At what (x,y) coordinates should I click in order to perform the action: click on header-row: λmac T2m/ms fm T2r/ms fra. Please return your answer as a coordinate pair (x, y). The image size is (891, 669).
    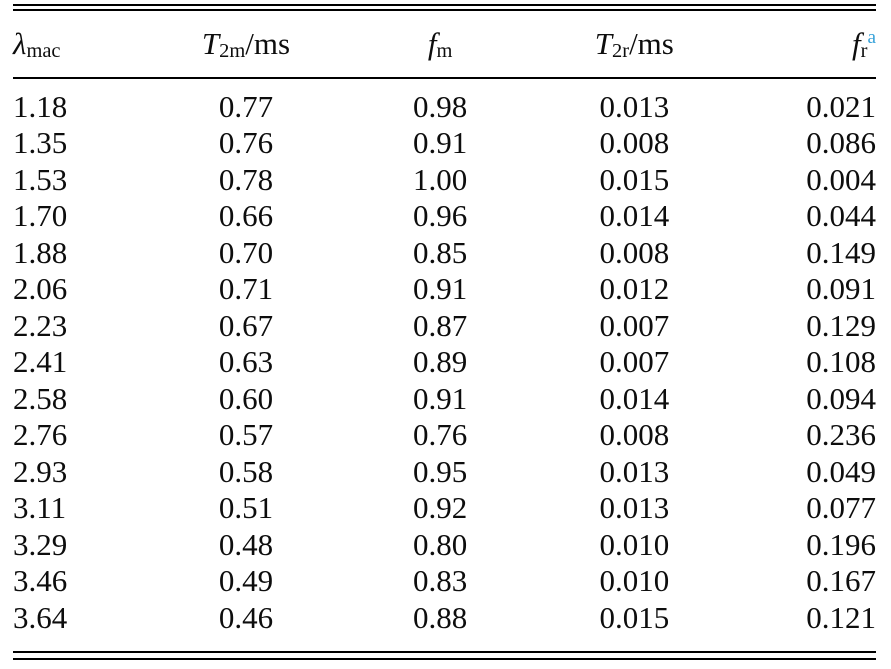
    Looking at the image, I should click on (444, 45).